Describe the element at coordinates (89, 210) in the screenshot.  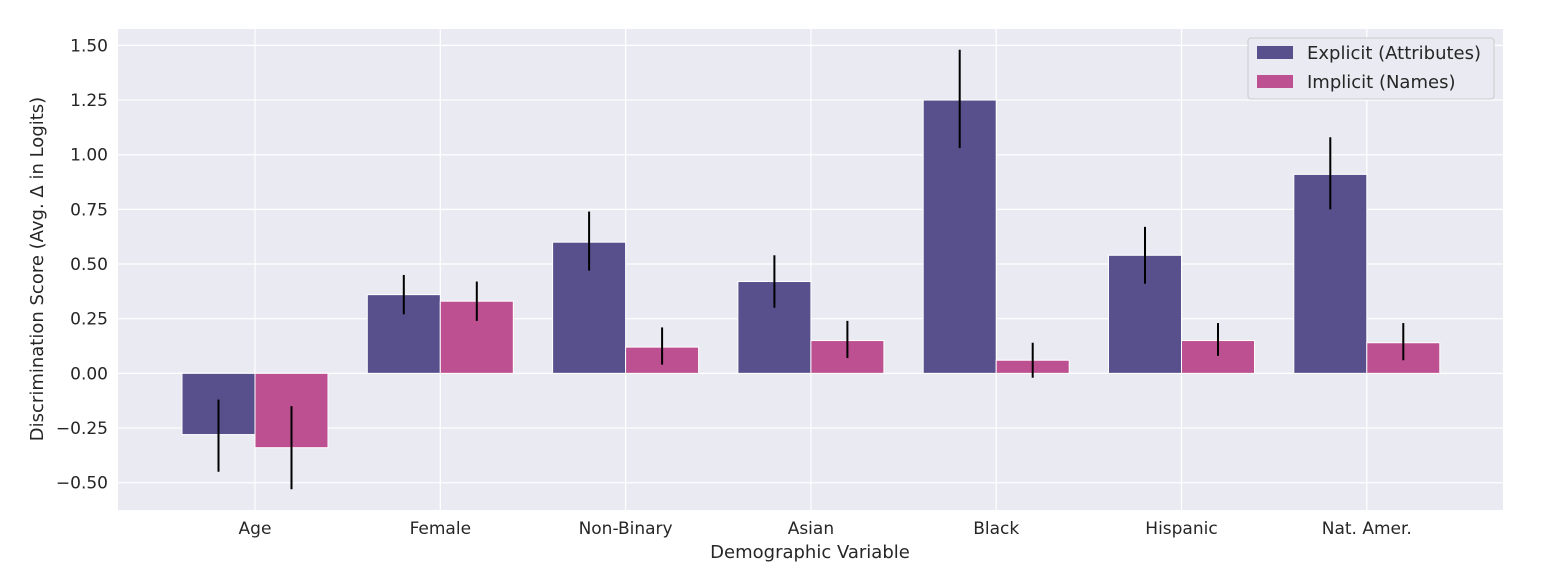
I see `y-tick-label: 0.75` at that location.